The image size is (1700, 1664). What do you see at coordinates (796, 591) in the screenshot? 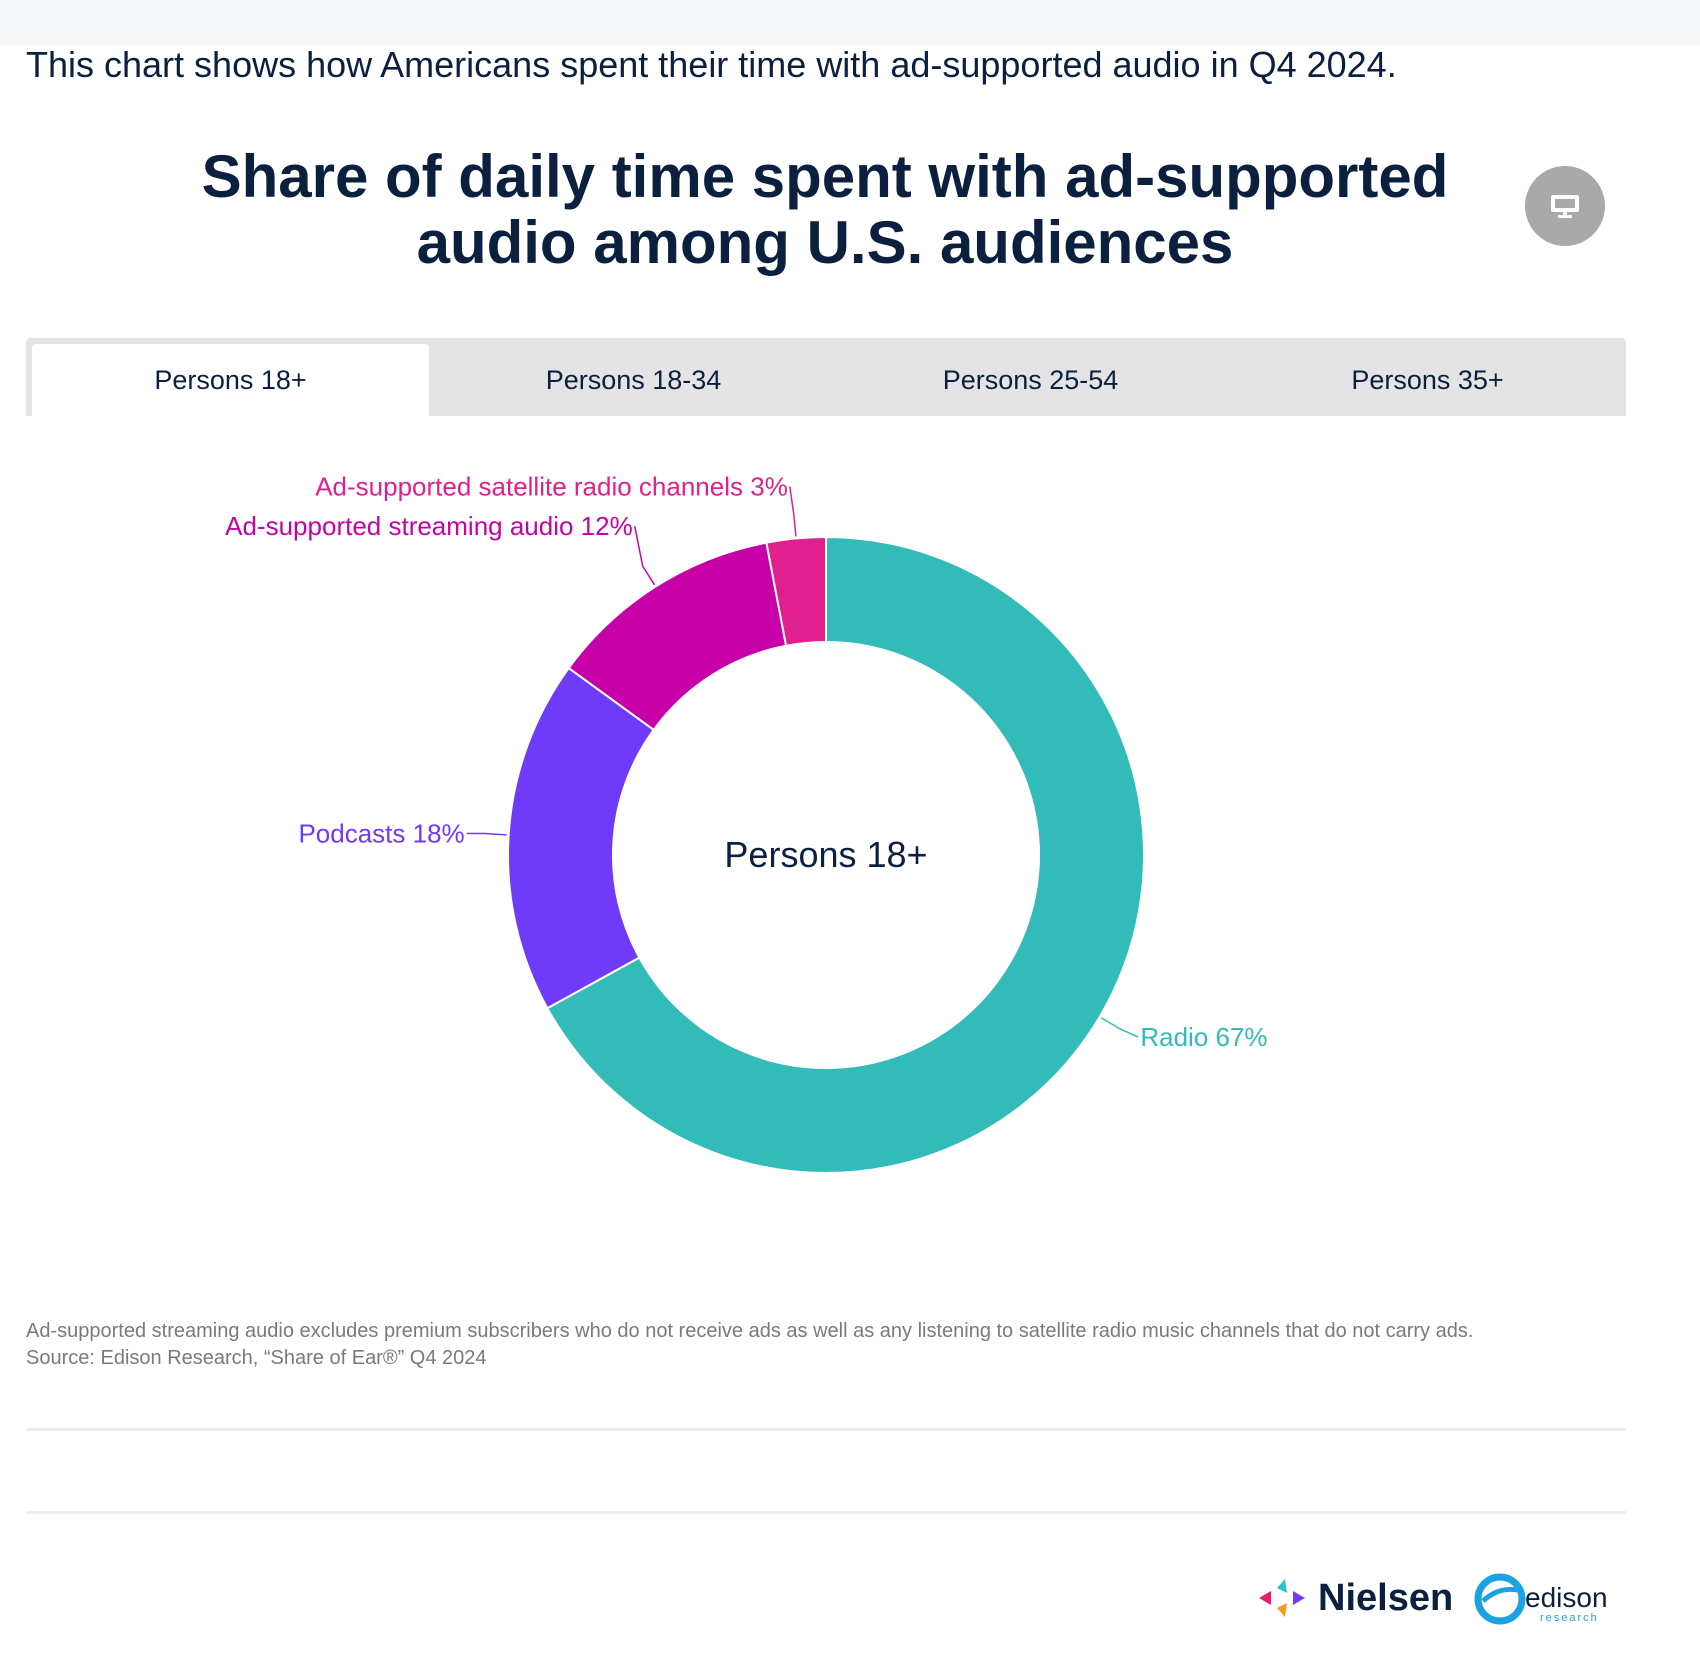
I see `slice-satellite-radio` at bounding box center [796, 591].